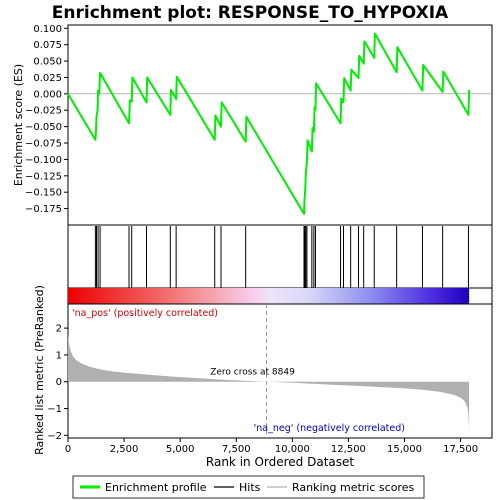  I want to click on es-y-axis-label: Enrichment score (ES), so click(18, 125).